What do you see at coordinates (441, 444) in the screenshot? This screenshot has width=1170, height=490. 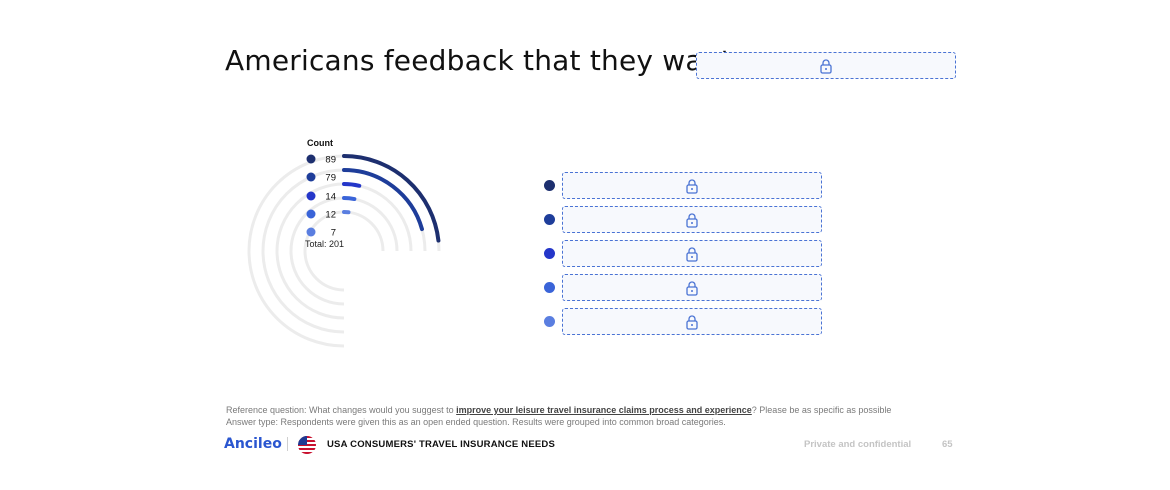 I see `report-title: USA CONSUMERS' TRAVEL INSURANCE NEEDS` at bounding box center [441, 444].